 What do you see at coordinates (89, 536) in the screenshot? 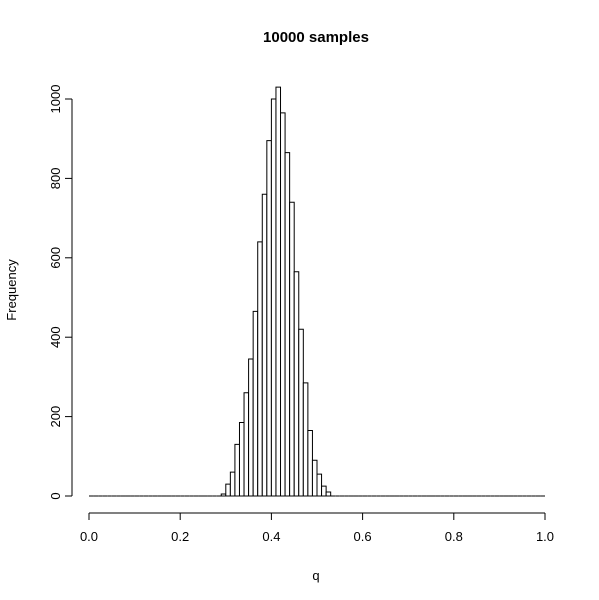
I see `x-tick-label: 0.0` at bounding box center [89, 536].